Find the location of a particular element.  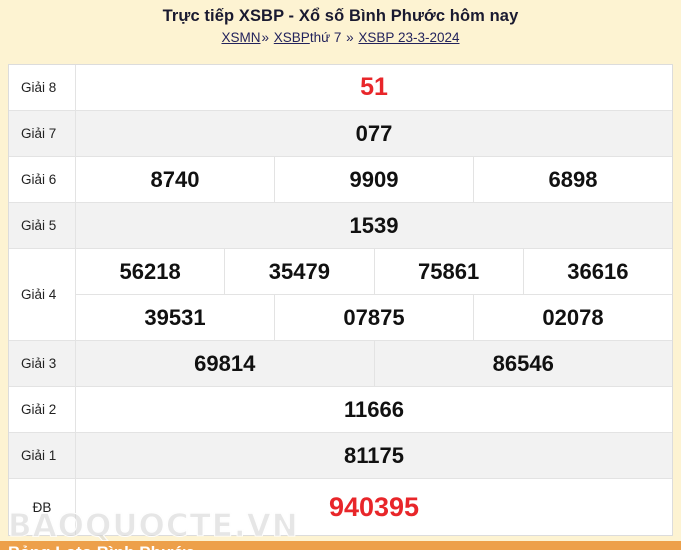

table-row: ĐB 940395 is located at coordinates (340, 507).